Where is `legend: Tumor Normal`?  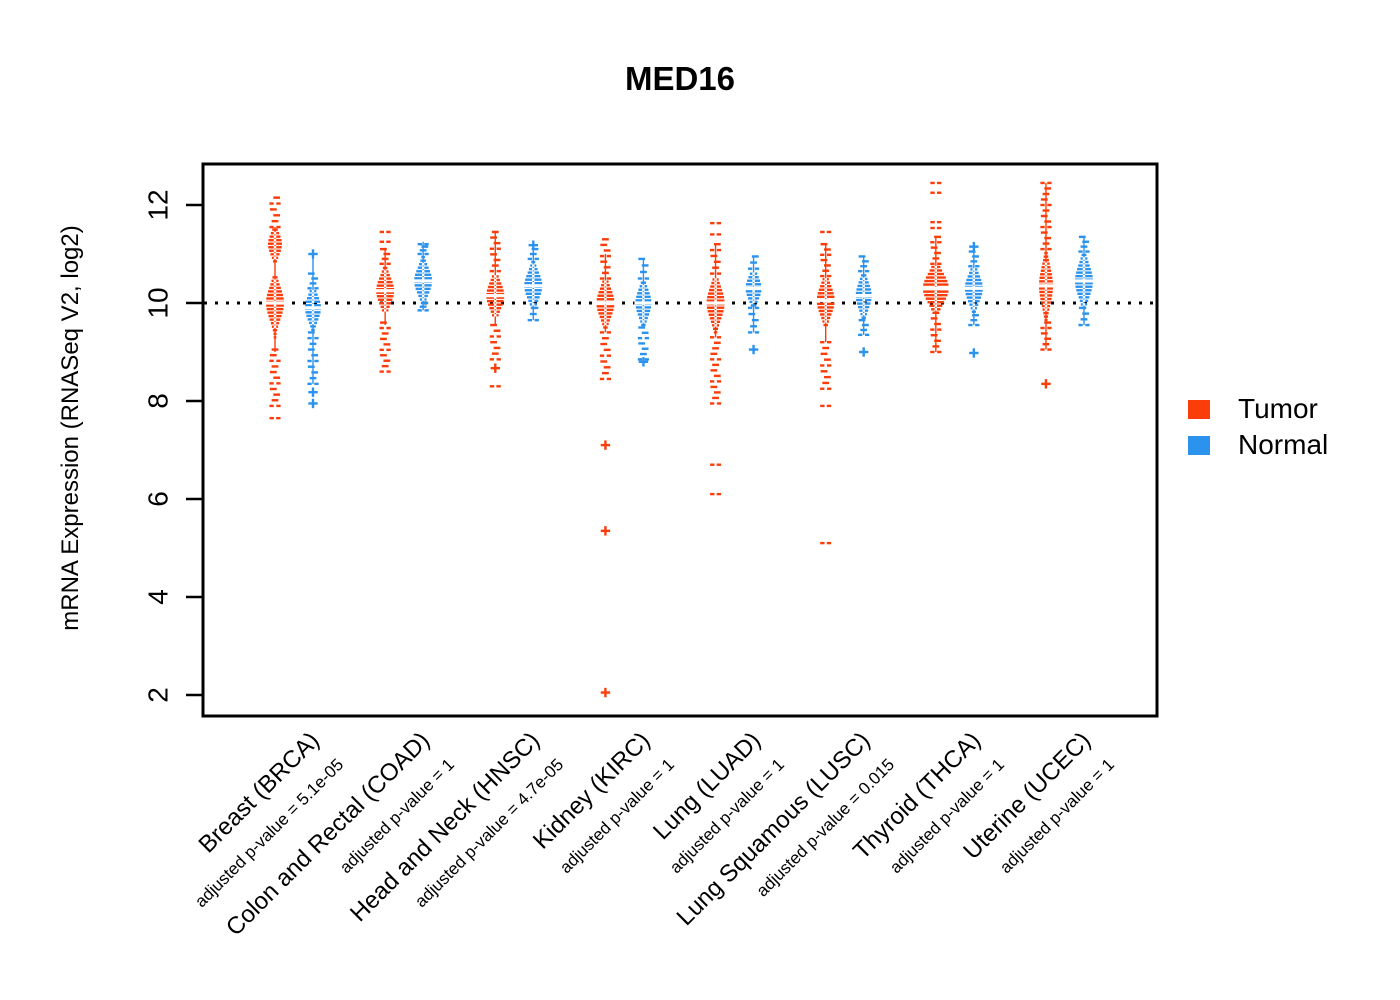 legend: Tumor Normal is located at coordinates (1258, 431).